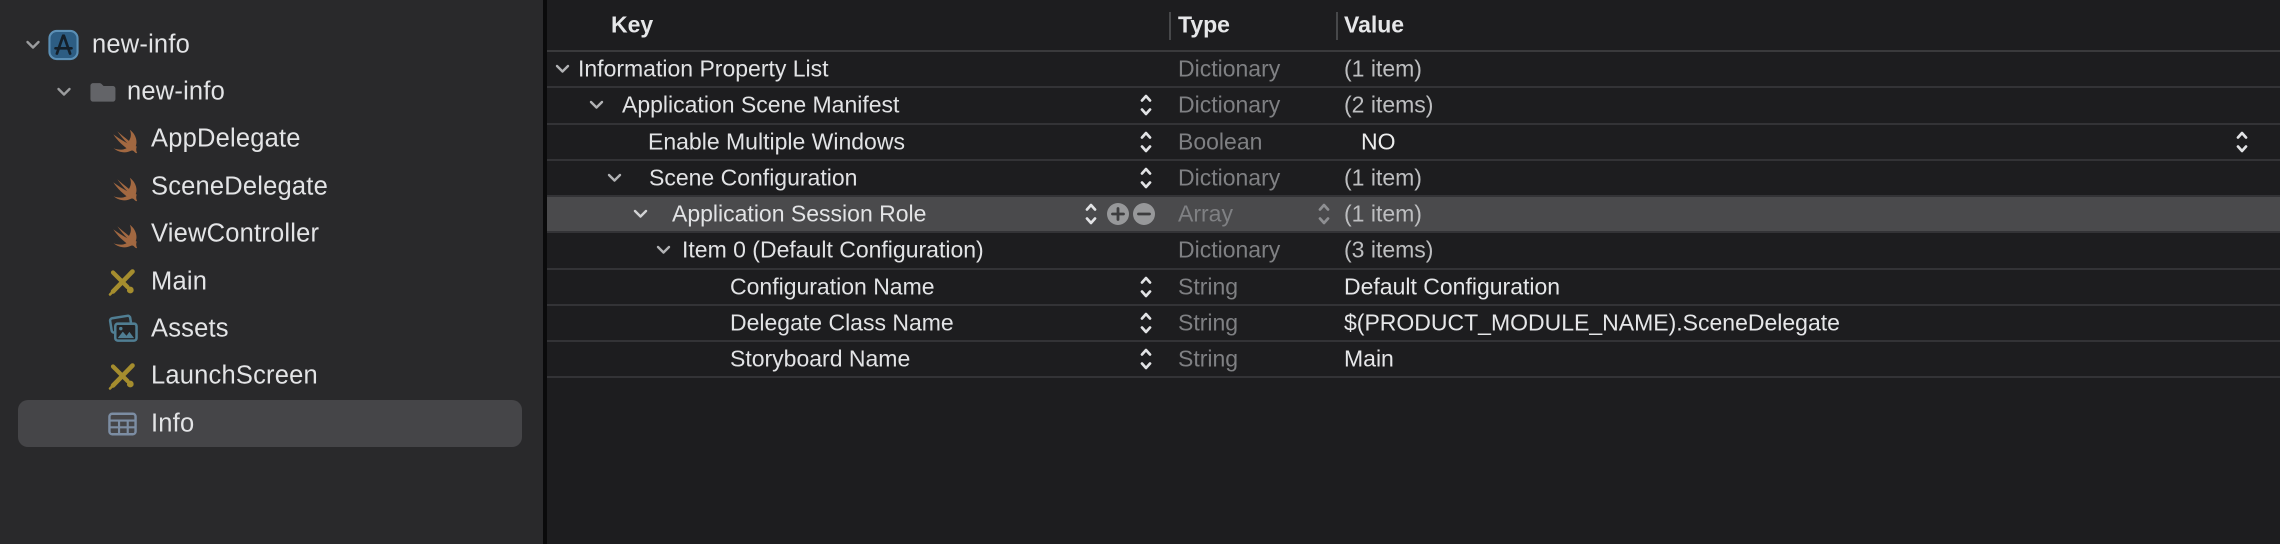 This screenshot has width=2280, height=544. Describe the element at coordinates (239, 186) in the screenshot. I see `sidebar-item-label: SceneDelegate` at that location.